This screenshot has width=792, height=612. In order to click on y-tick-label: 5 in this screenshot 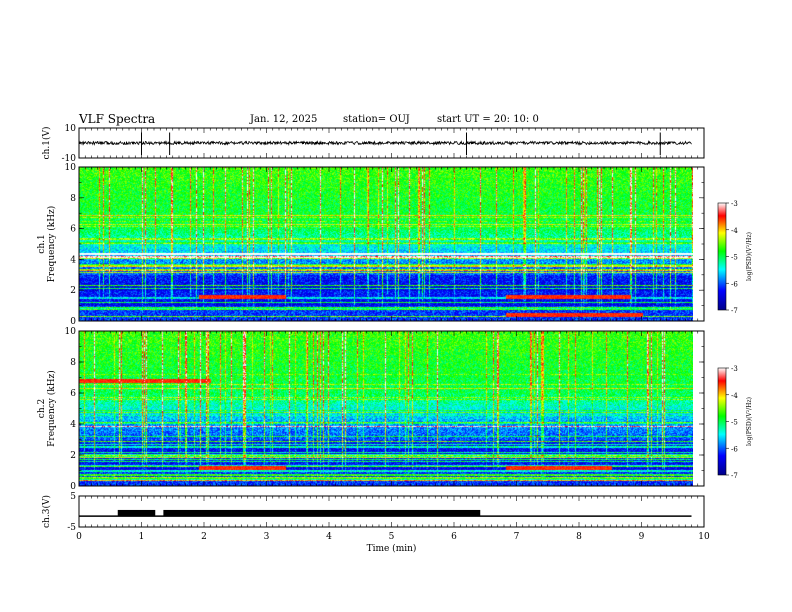, I will do `click(73, 497)`.